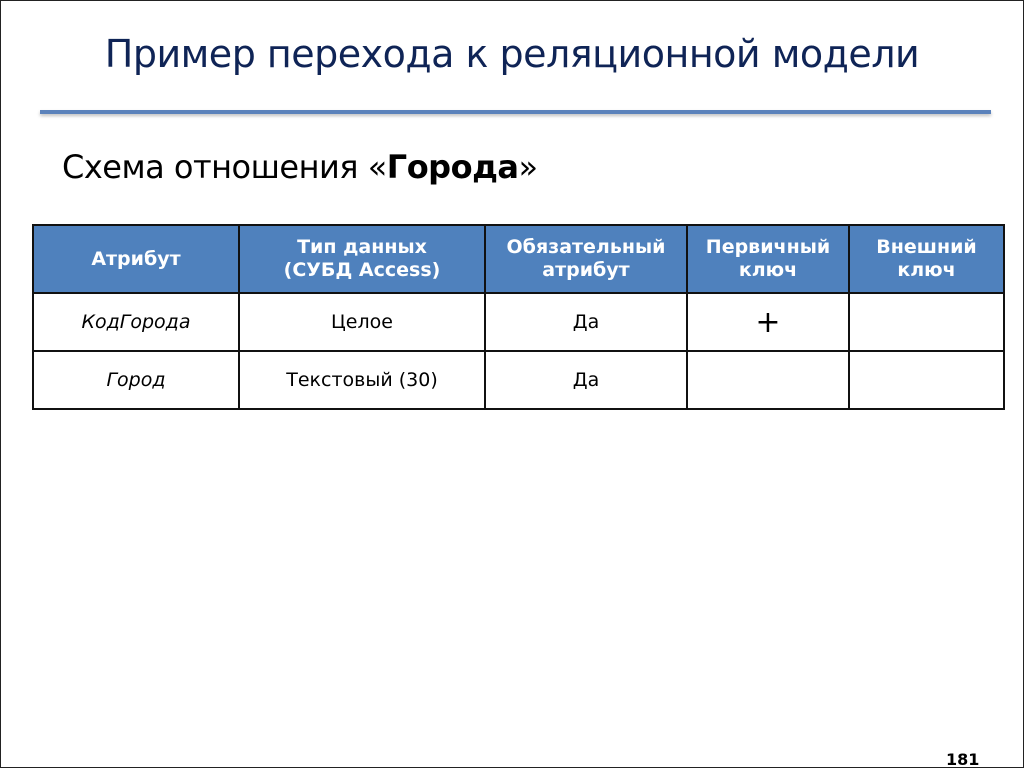  What do you see at coordinates (963, 759) in the screenshot?
I see `page-number: 181` at bounding box center [963, 759].